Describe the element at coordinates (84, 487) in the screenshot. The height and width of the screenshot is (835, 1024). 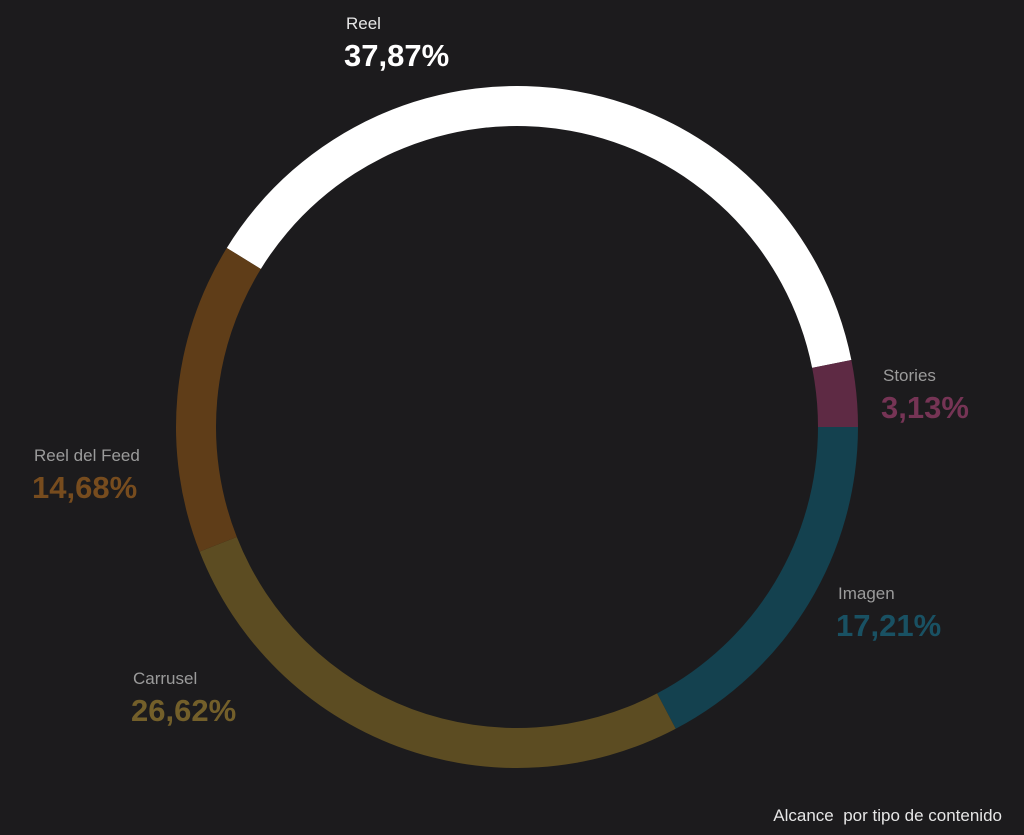
I see `slice-value-label: 14,68%` at that location.